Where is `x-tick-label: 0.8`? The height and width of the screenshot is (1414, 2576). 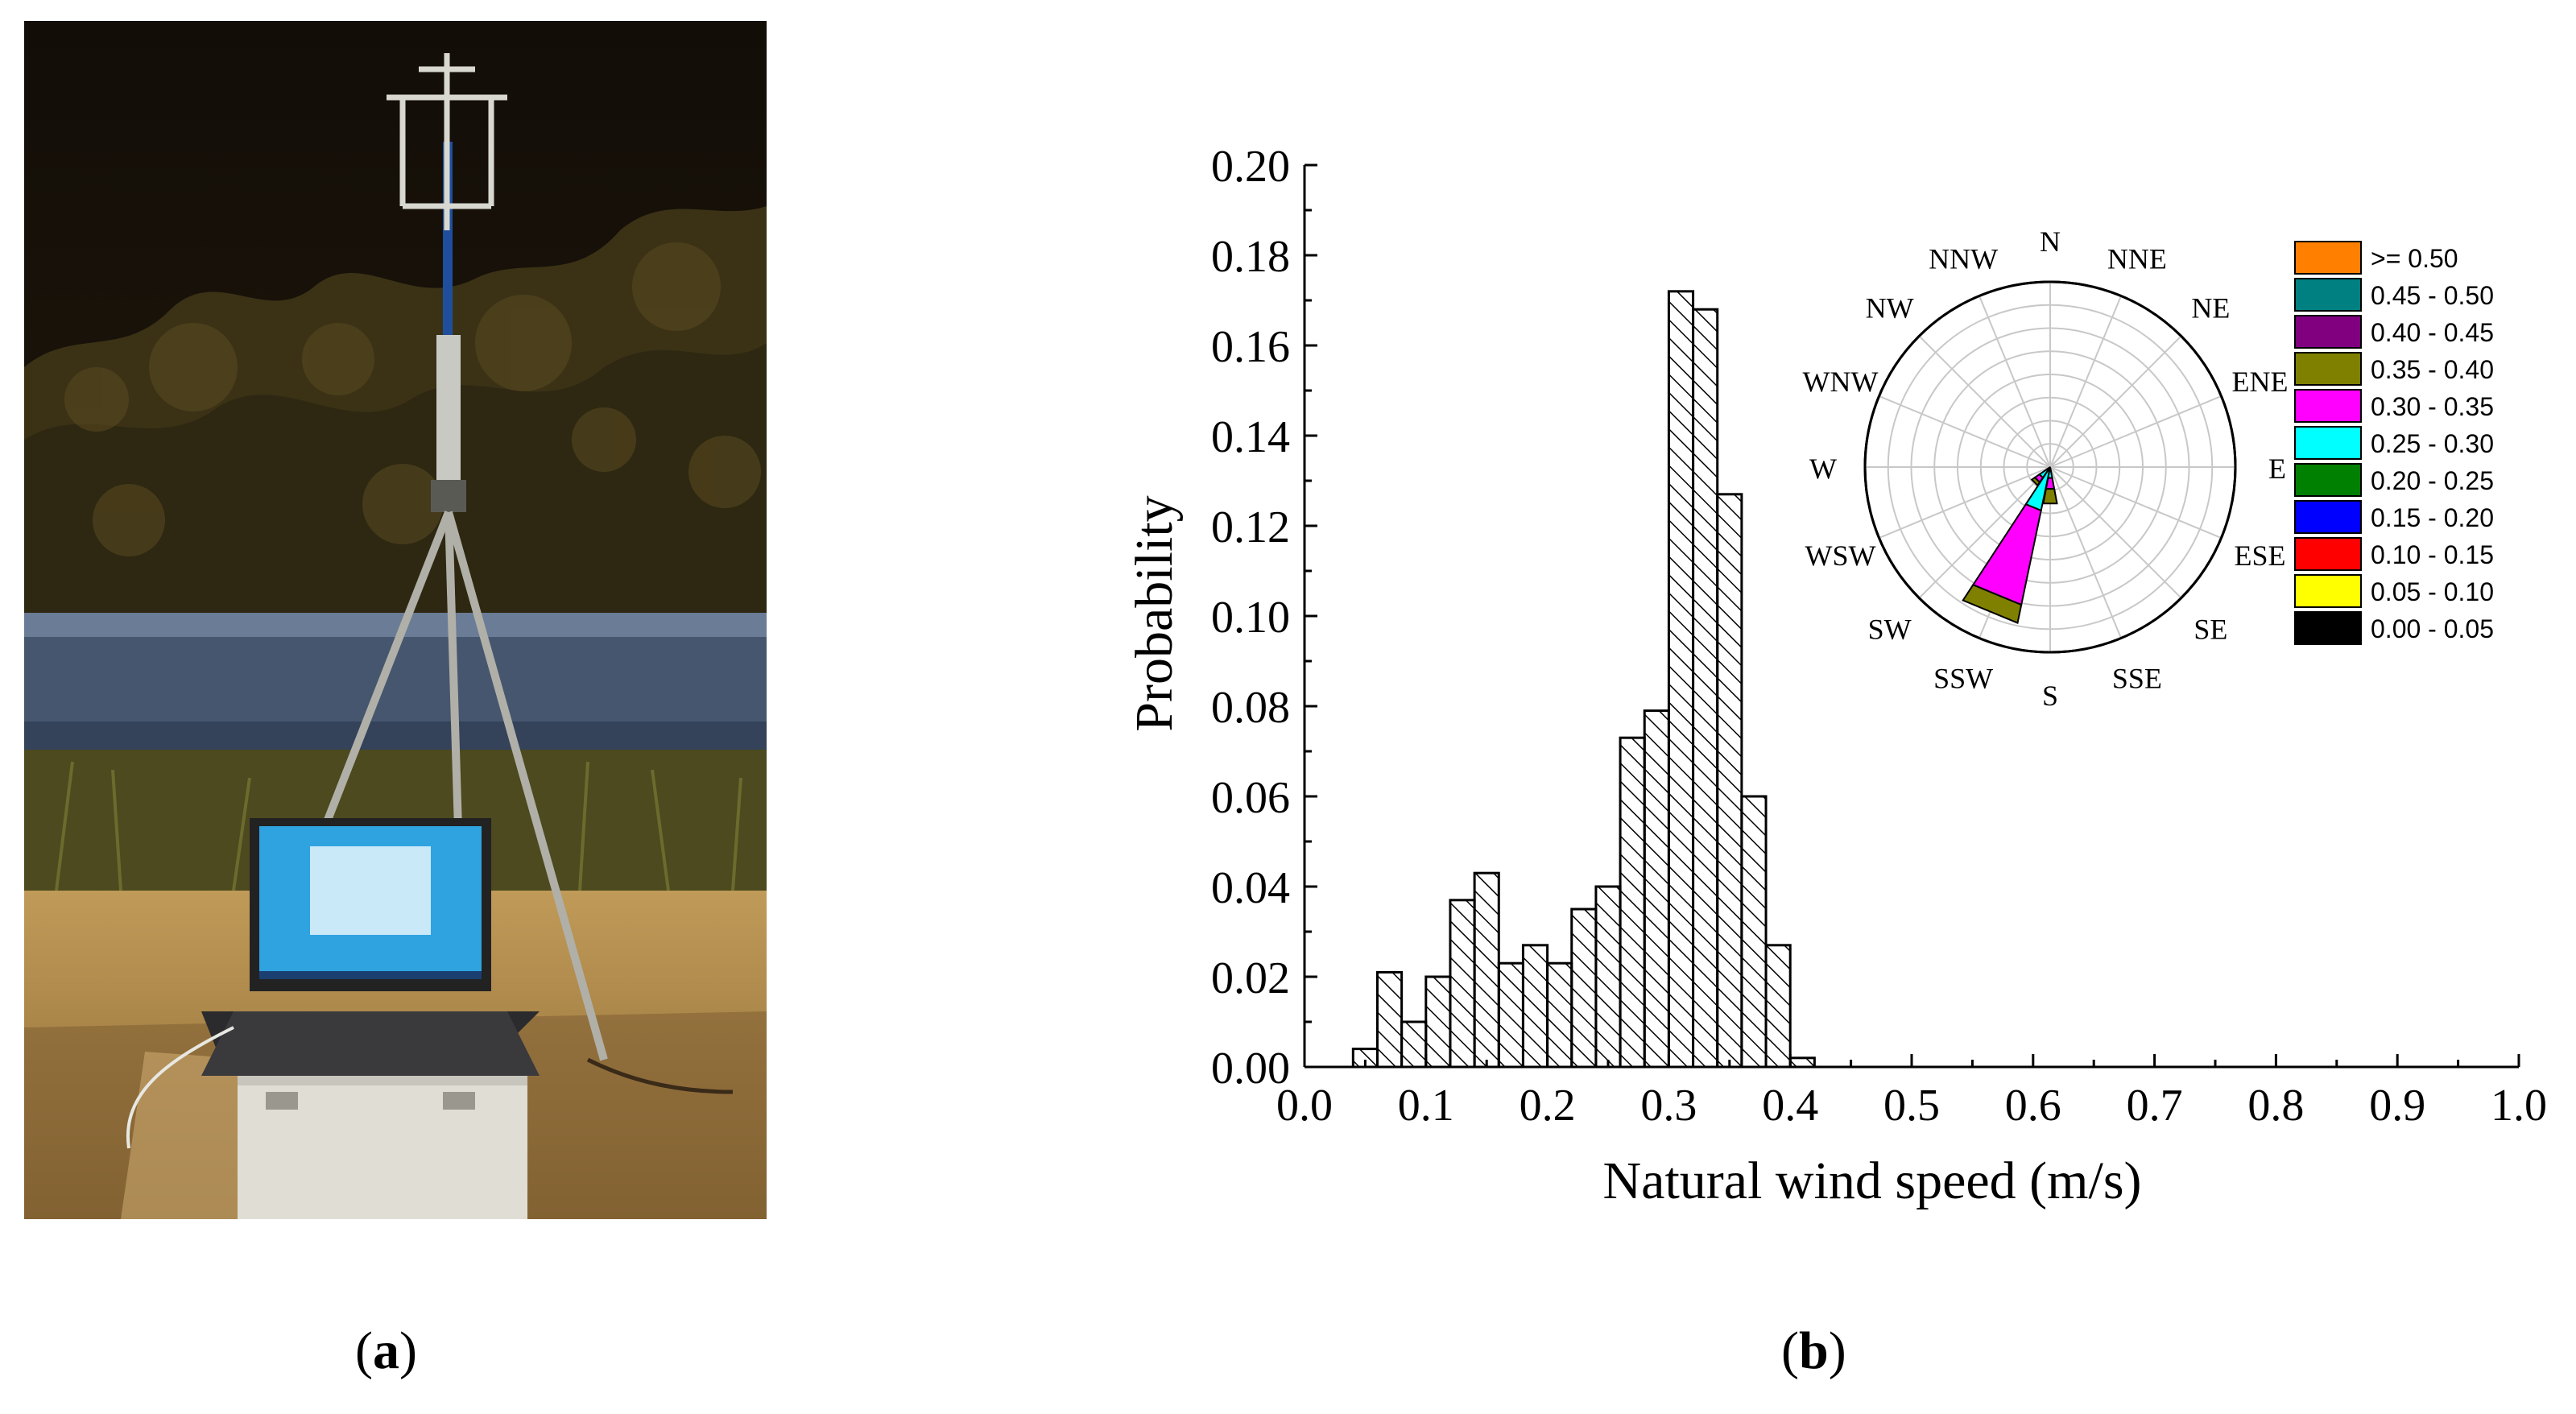
x-tick-label: 0.8 is located at coordinates (2275, 1106).